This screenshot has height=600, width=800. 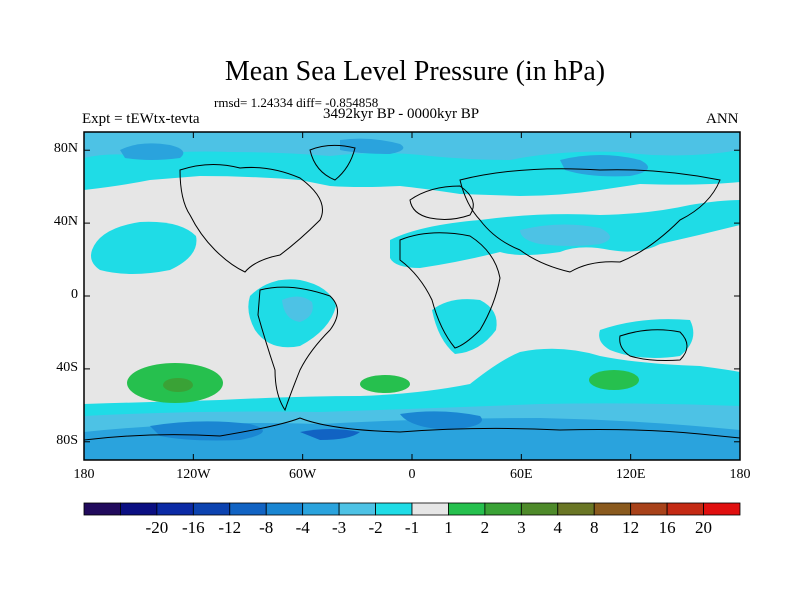 I want to click on colorbar, so click(x=412, y=509).